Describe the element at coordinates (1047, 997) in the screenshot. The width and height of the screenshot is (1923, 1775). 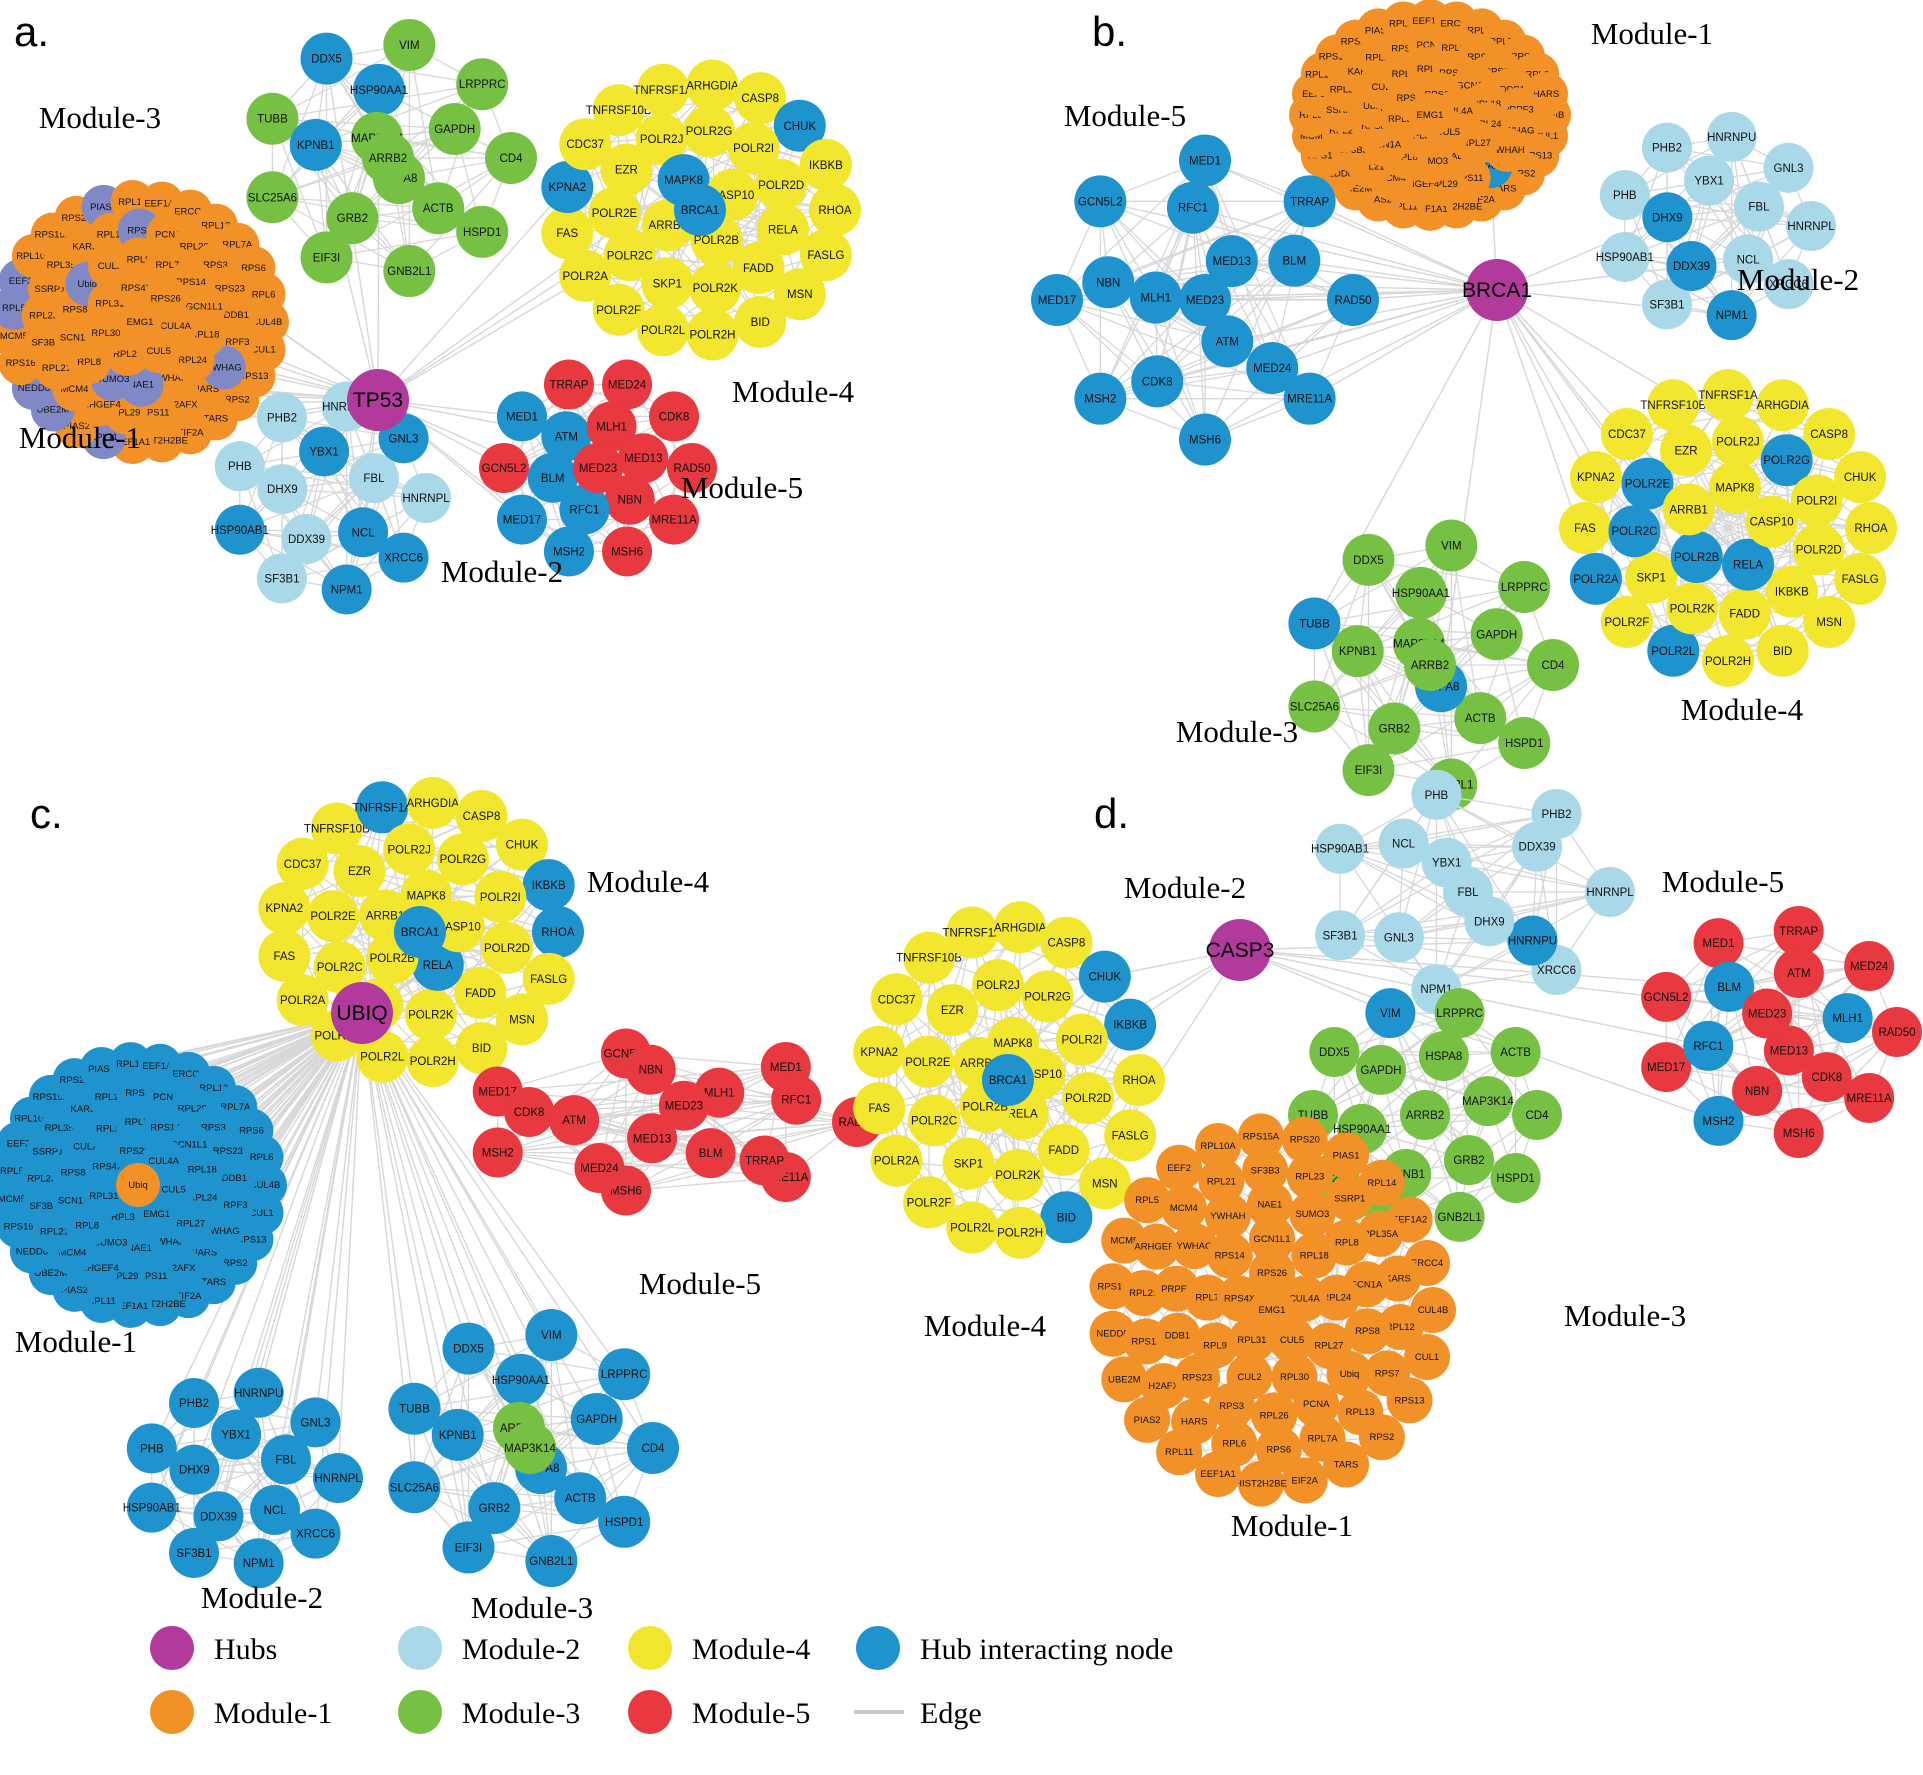
I see `gene-node-label: POLR2G` at that location.